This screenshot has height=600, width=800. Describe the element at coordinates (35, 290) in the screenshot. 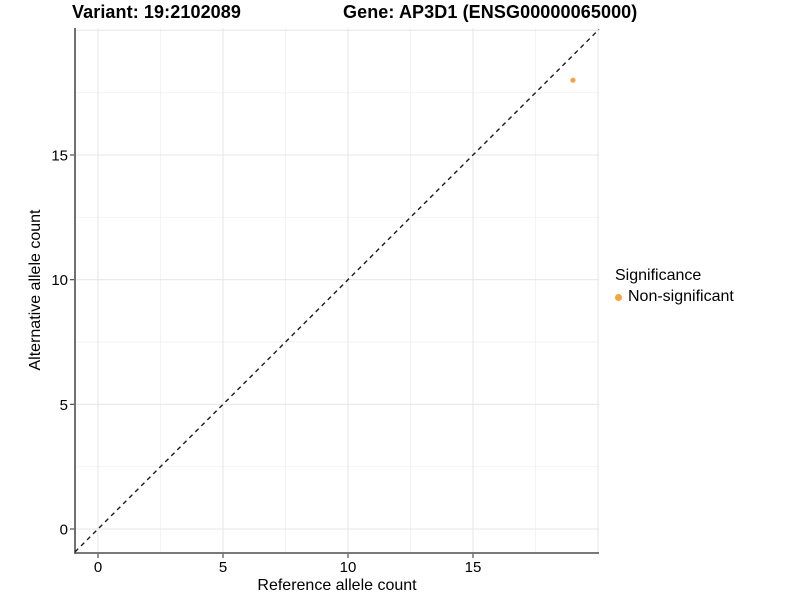

I see `y-axis-title: Alternative allele count` at that location.